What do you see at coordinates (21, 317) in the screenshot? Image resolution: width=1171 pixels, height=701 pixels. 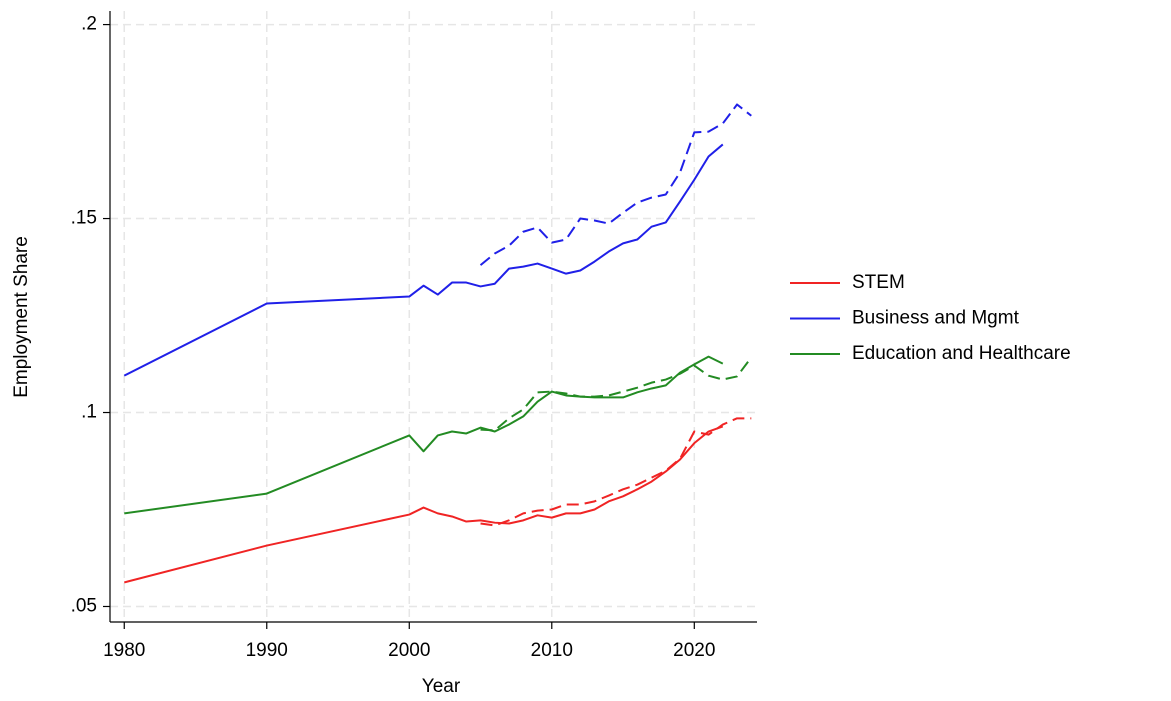 I see `y-axis-label: Employment Share` at bounding box center [21, 317].